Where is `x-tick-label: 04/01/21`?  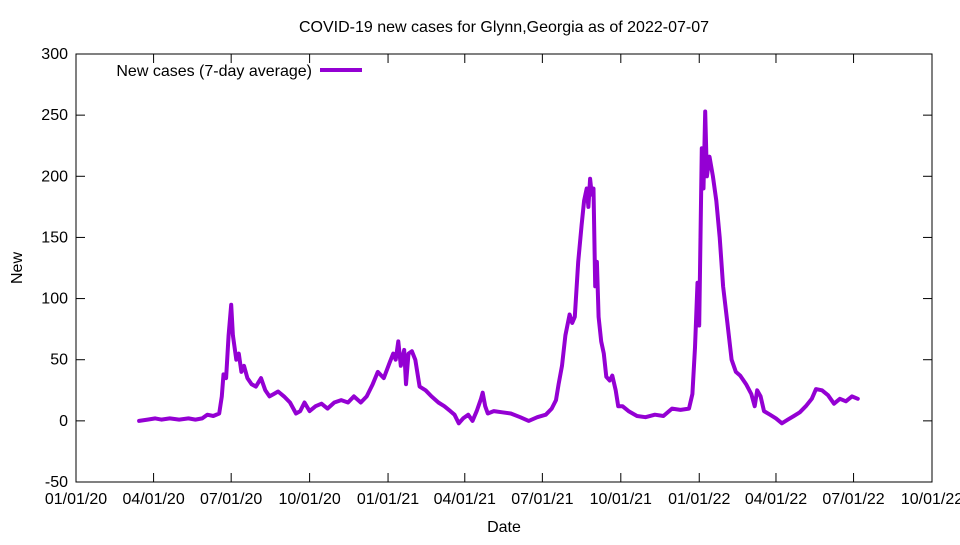 x-tick-label: 04/01/21 is located at coordinates (465, 499).